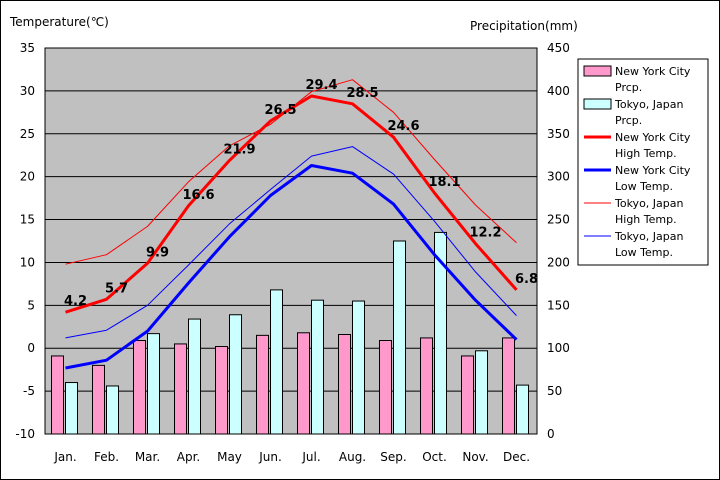 This screenshot has height=480, width=720. I want to click on temperature-data-label: 6.8, so click(526, 279).